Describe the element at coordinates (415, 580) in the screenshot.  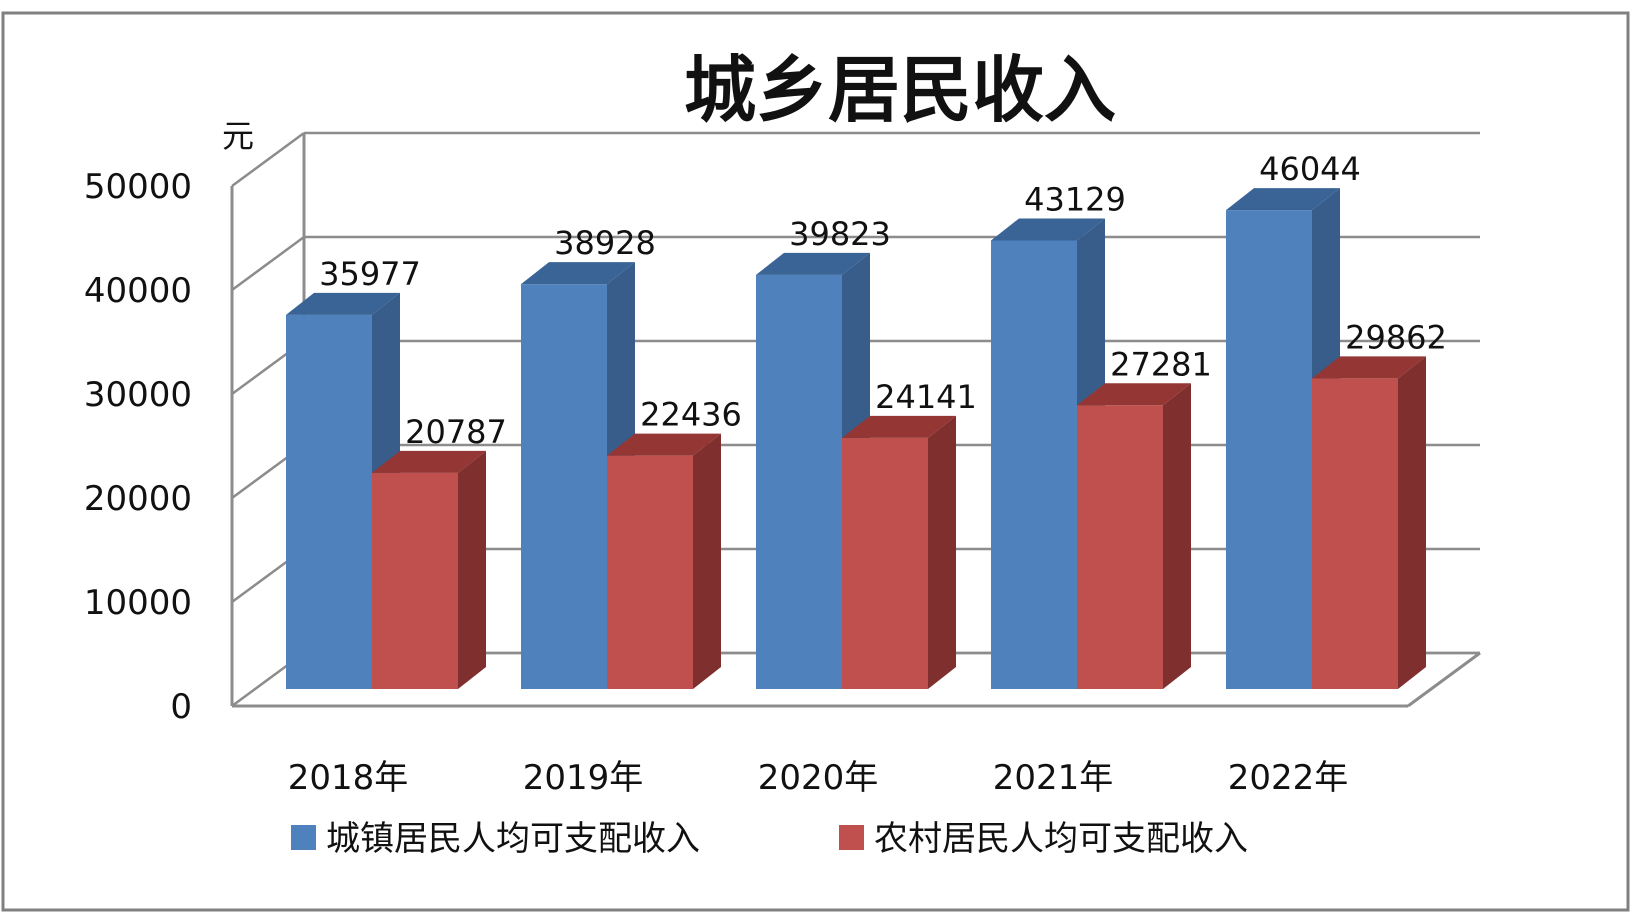
I see `bar-front-2018年-1` at that location.